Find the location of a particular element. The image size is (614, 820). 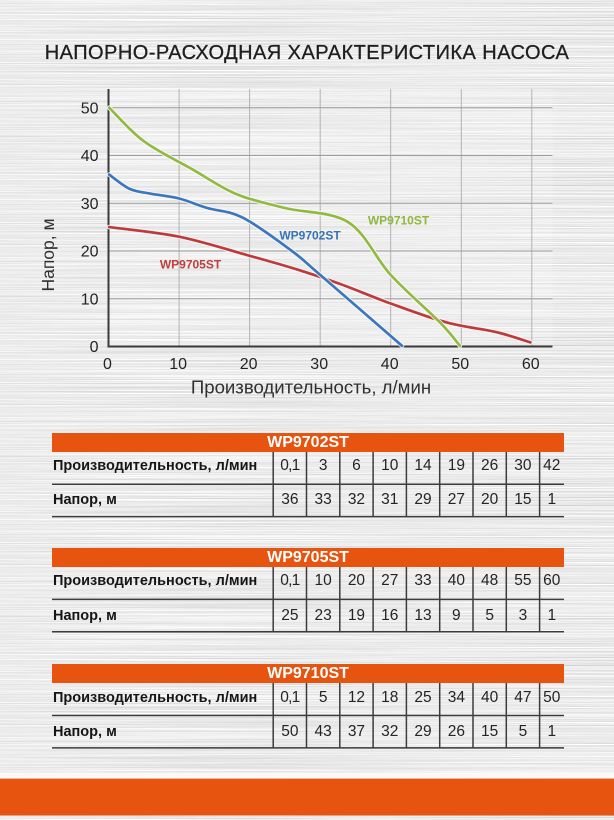

svg-text: WP9702ST is located at coordinates (310, 236).